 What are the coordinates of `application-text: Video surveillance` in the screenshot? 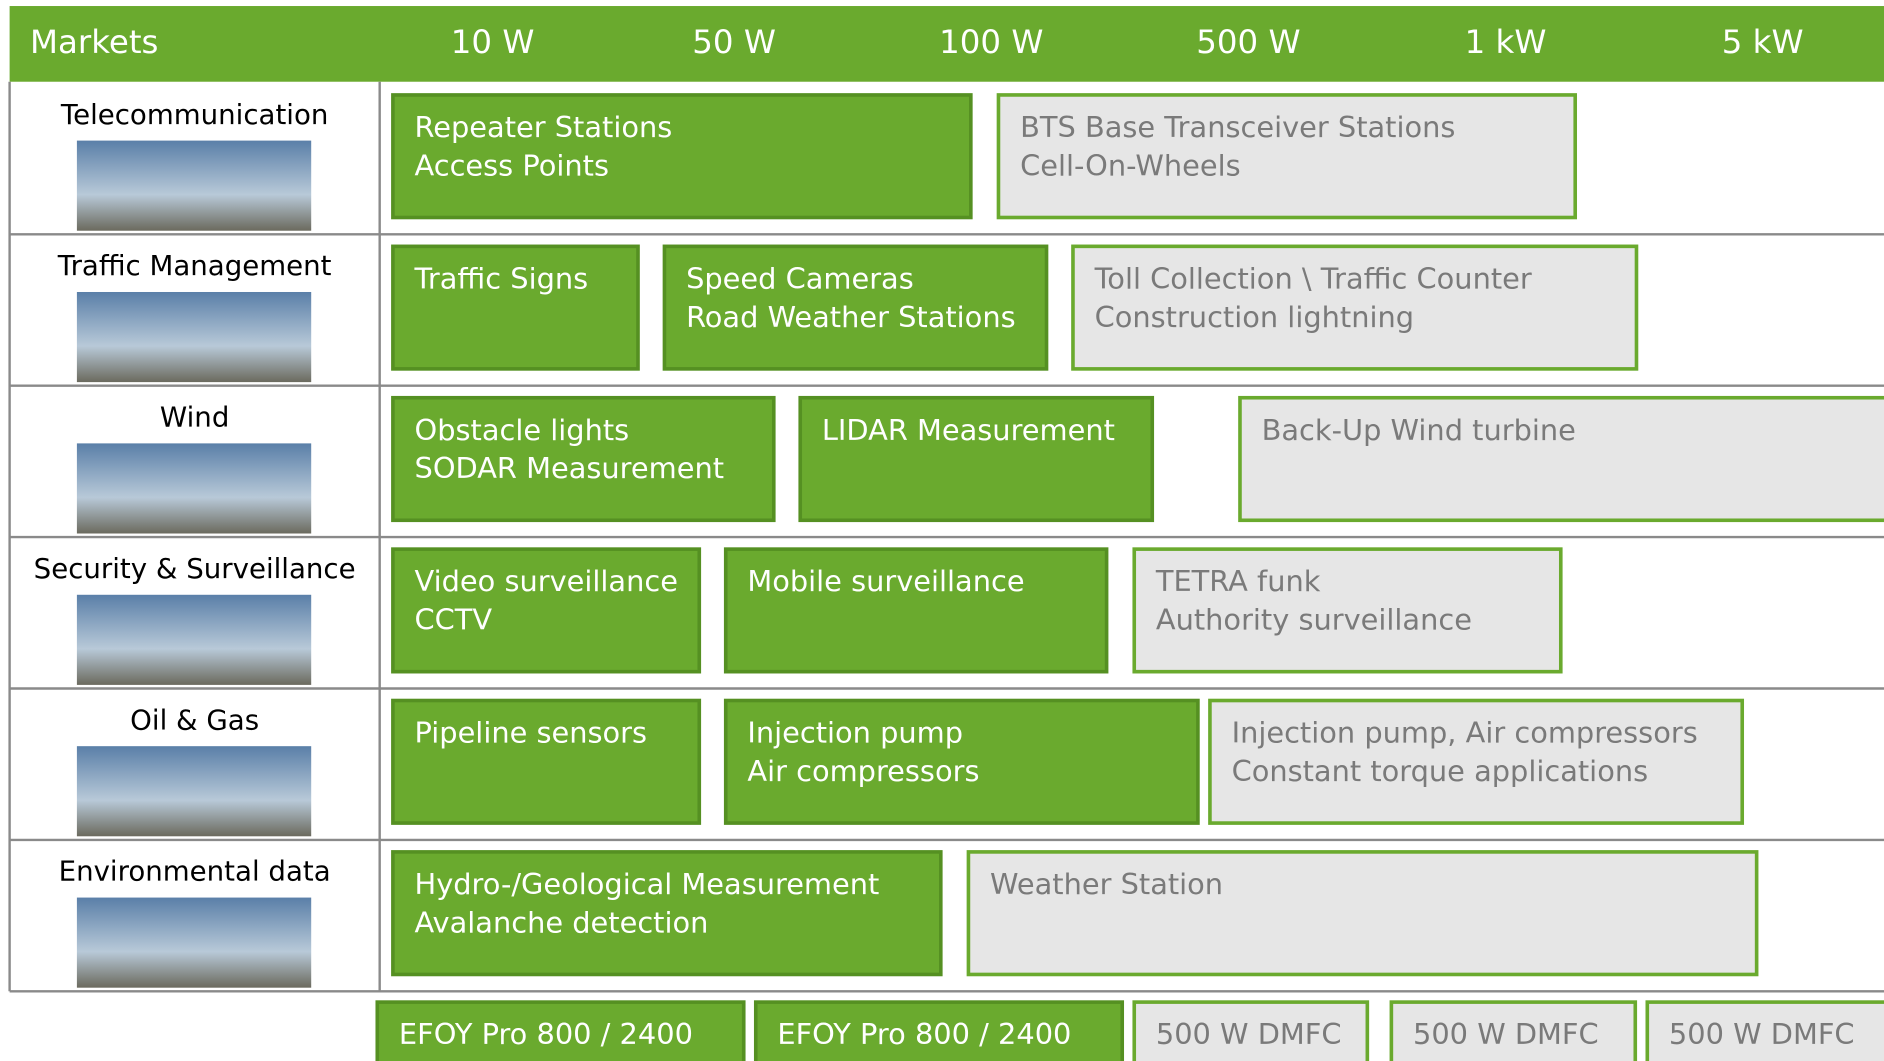 It's located at (546, 581).